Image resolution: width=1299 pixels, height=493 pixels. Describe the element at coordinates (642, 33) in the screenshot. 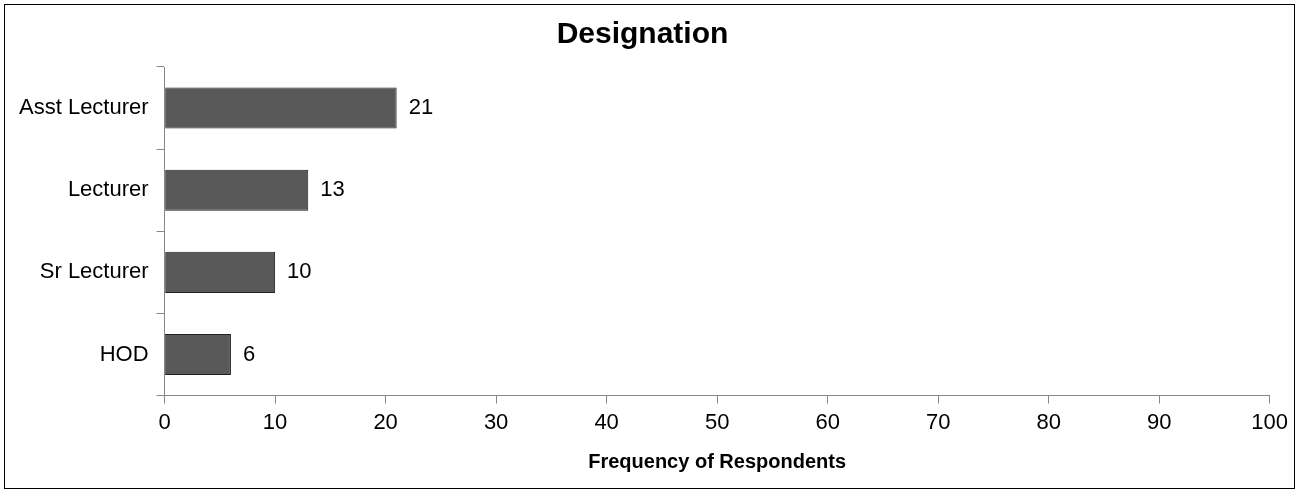

I see `chart-title: Designation` at that location.